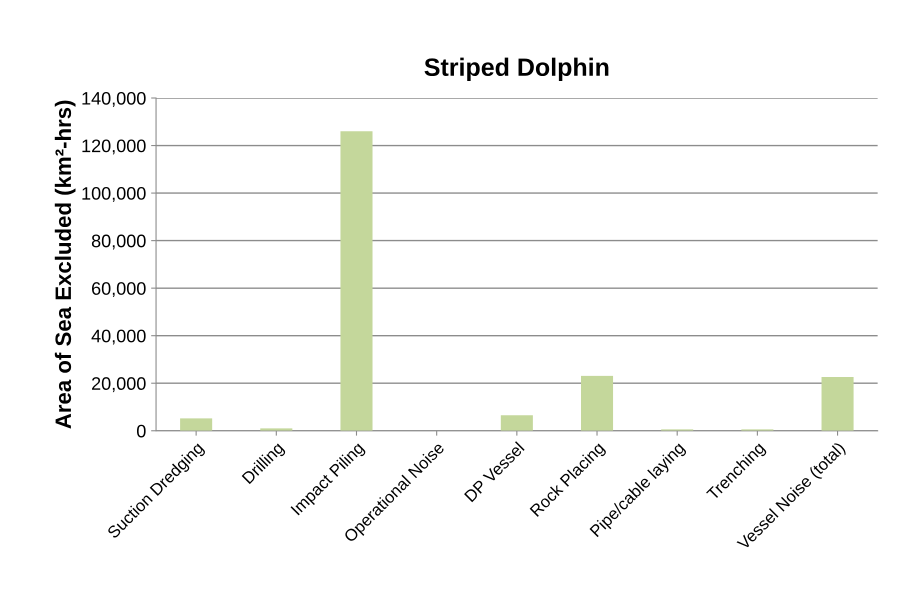 This screenshot has width=902, height=605. Describe the element at coordinates (119, 290) in the screenshot. I see `y-tick-label: 60,000` at that location.